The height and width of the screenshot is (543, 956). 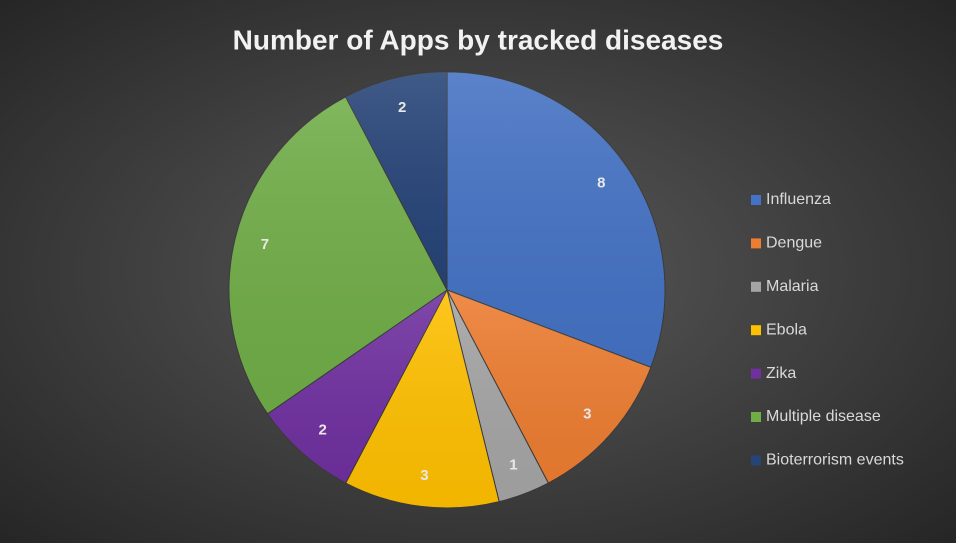 What do you see at coordinates (786, 329) in the screenshot?
I see `legend-label: Ebola` at bounding box center [786, 329].